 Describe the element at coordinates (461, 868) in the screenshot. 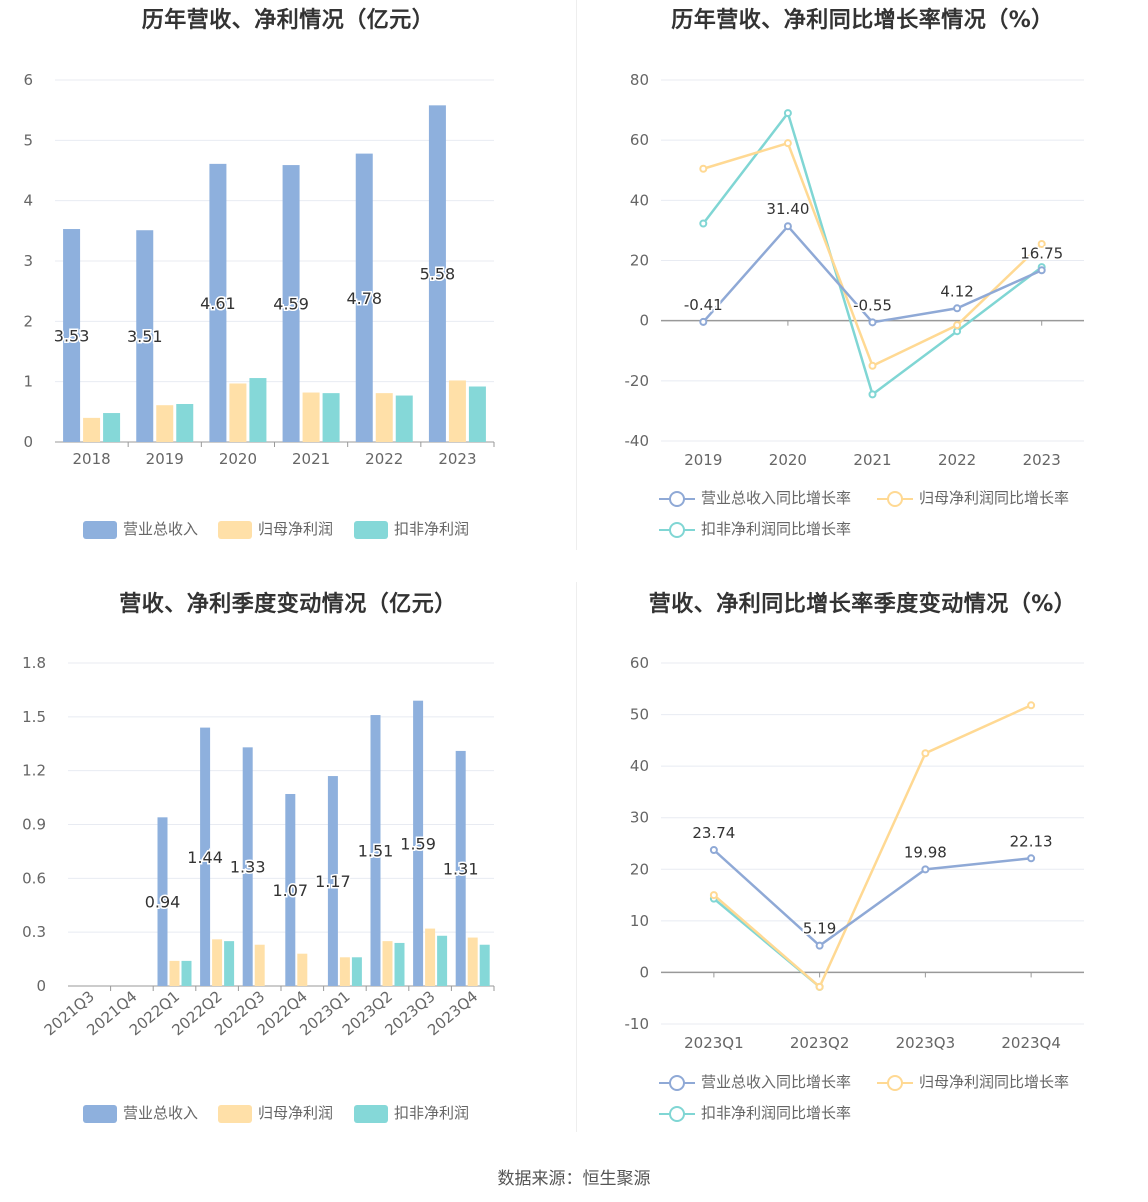

I see `data-label: 1.31` at that location.